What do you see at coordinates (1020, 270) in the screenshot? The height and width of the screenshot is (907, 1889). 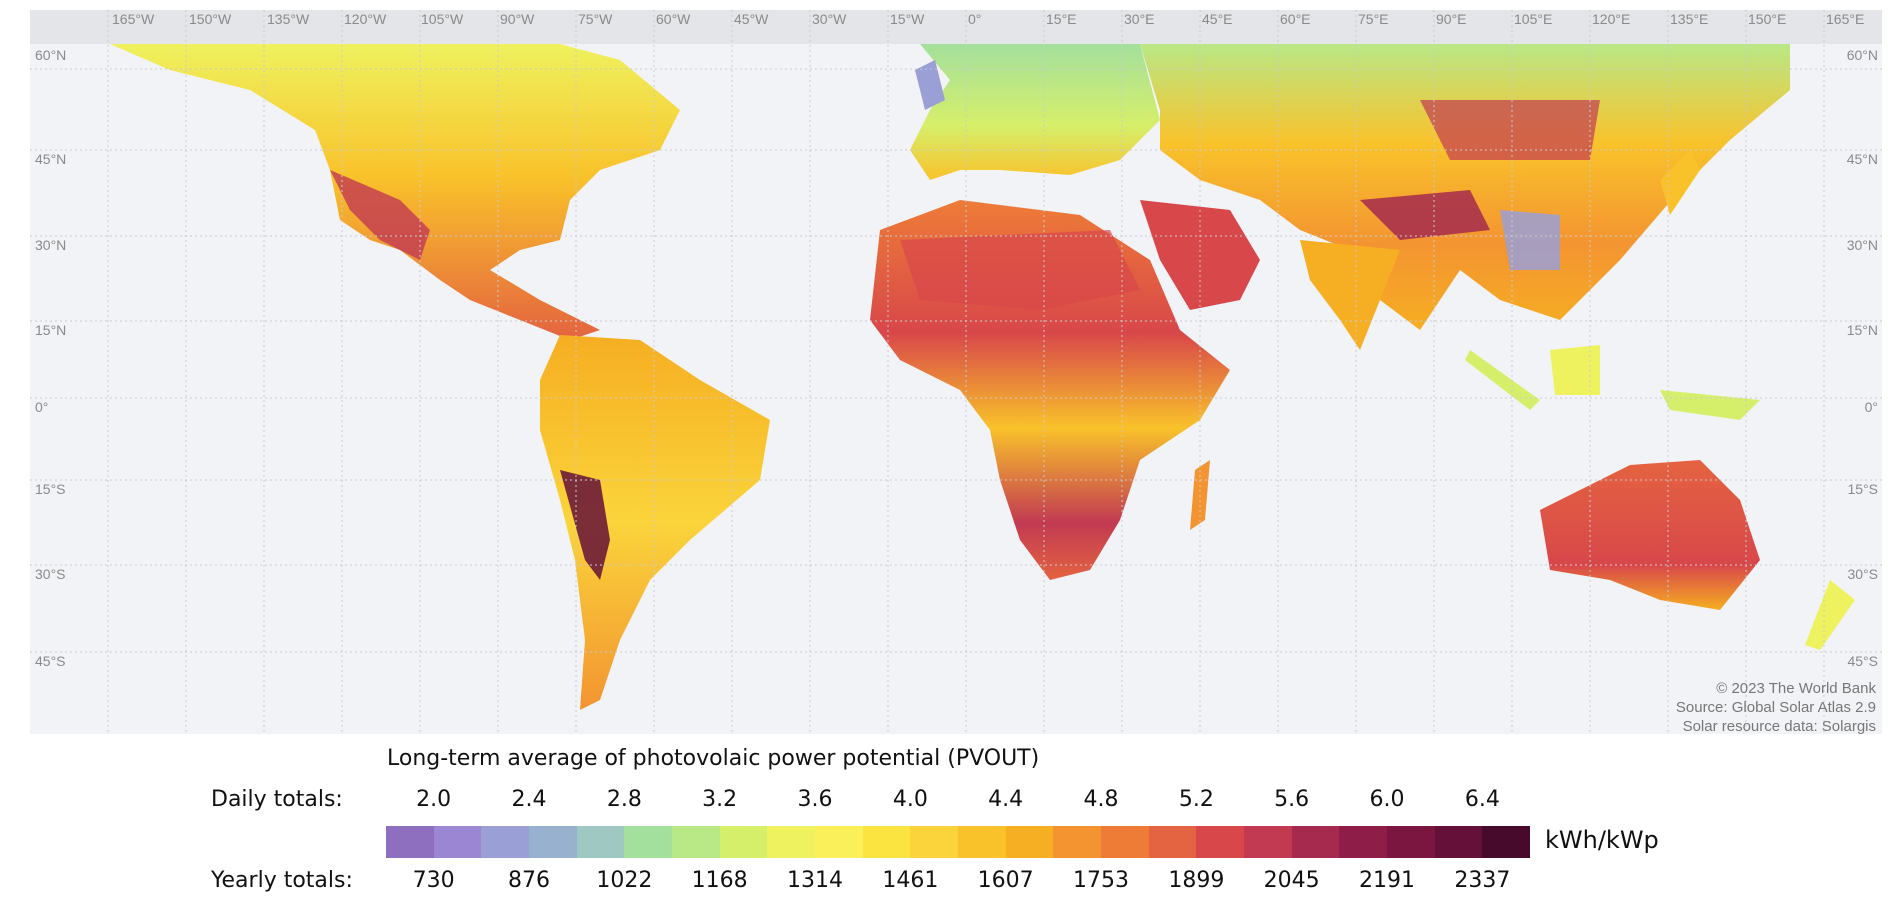 I see `sahara-hot` at bounding box center [1020, 270].